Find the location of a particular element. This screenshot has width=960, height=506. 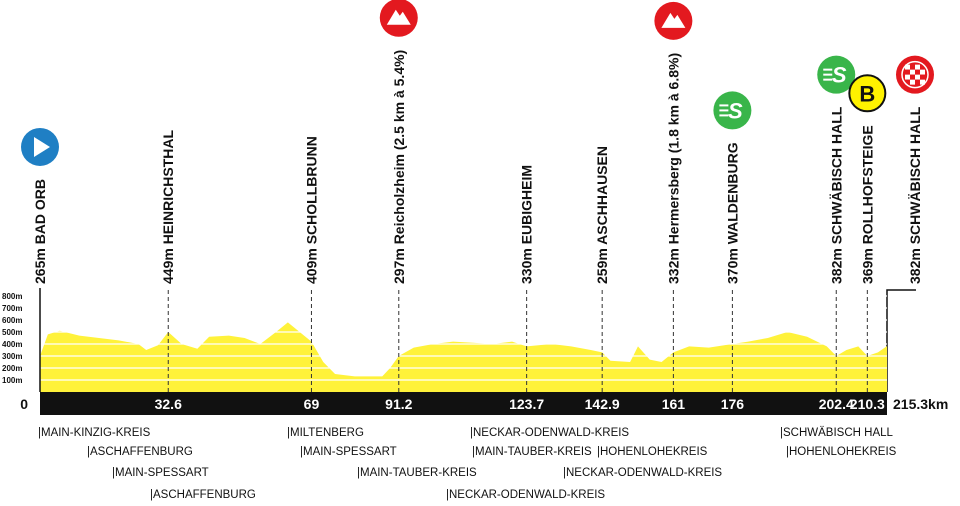

y-tick-label: 100m is located at coordinates (12, 380).